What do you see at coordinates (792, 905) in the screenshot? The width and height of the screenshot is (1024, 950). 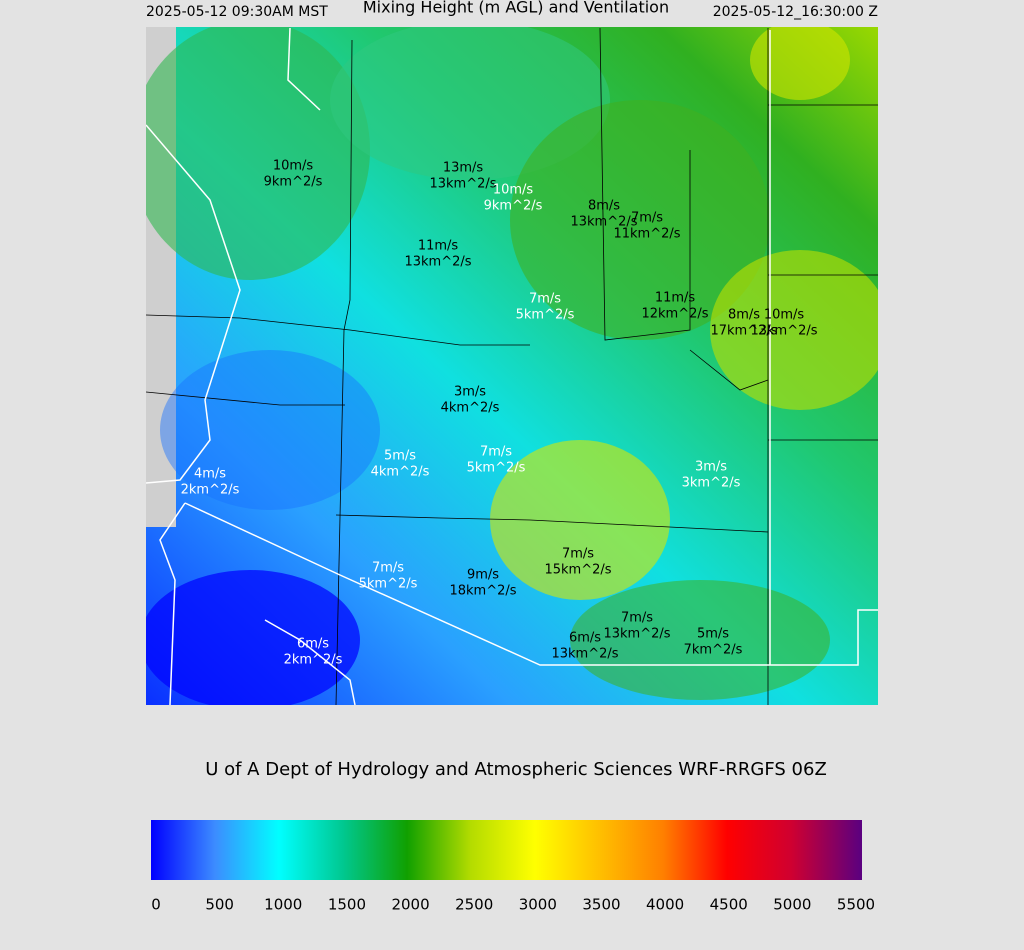 I see `colorbar-tick-label: 5000` at bounding box center [792, 905].